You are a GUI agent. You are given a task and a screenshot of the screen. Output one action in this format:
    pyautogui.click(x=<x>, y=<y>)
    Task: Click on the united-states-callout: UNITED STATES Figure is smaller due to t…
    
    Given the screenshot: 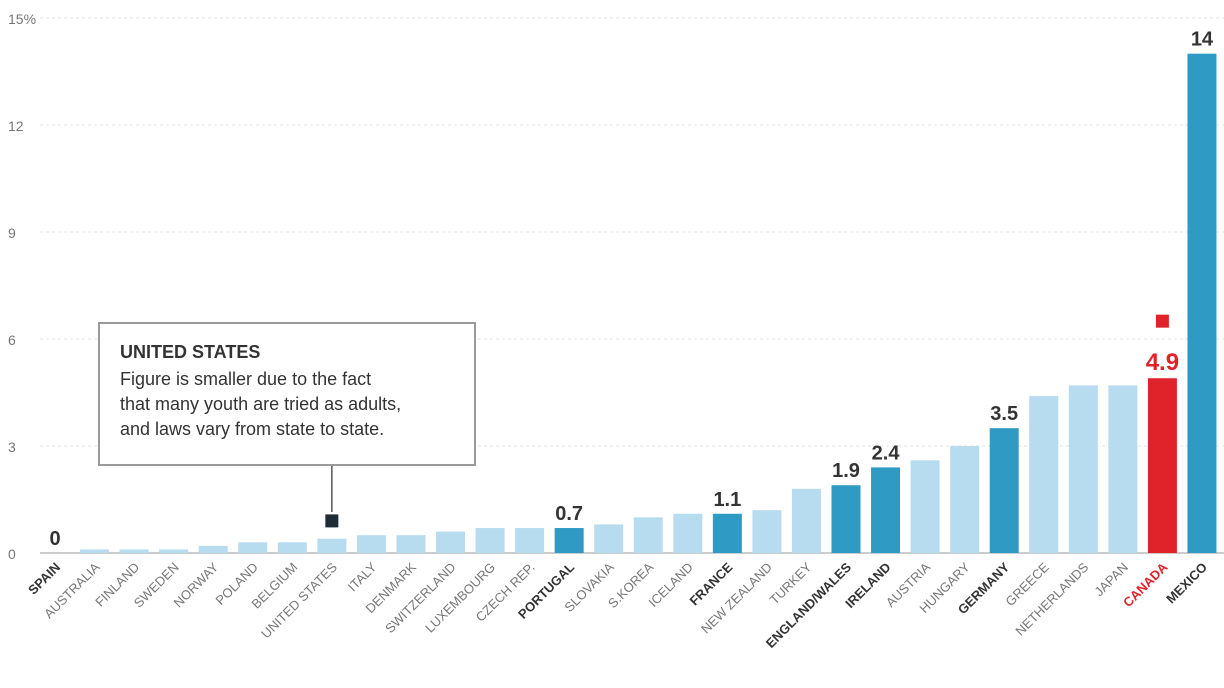 What is the action you would take?
    pyautogui.click(x=287, y=394)
    